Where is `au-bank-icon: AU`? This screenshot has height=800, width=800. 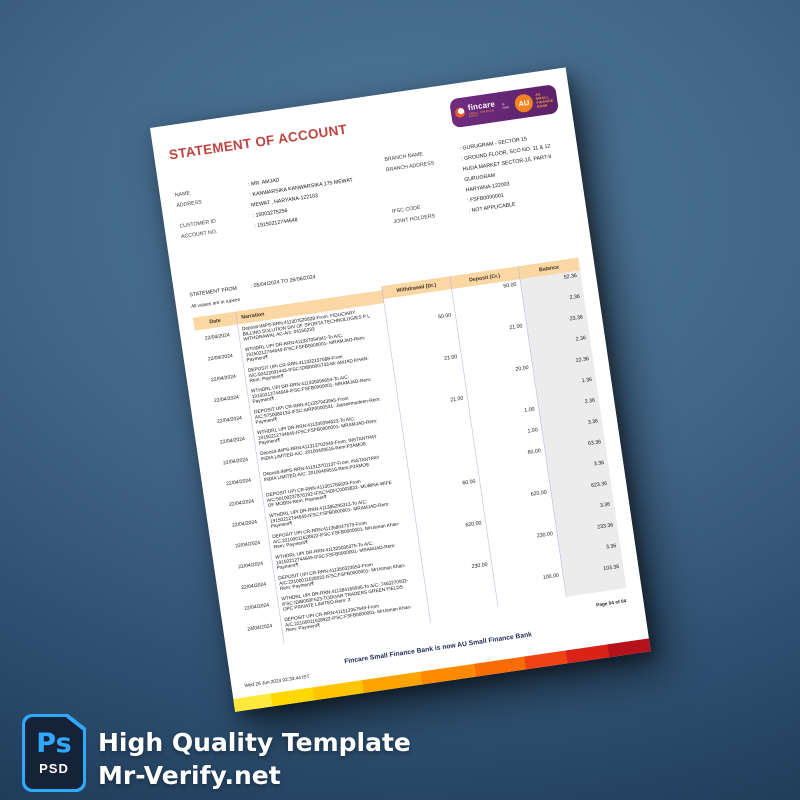
au-bank-icon: AU is located at coordinates (524, 103).